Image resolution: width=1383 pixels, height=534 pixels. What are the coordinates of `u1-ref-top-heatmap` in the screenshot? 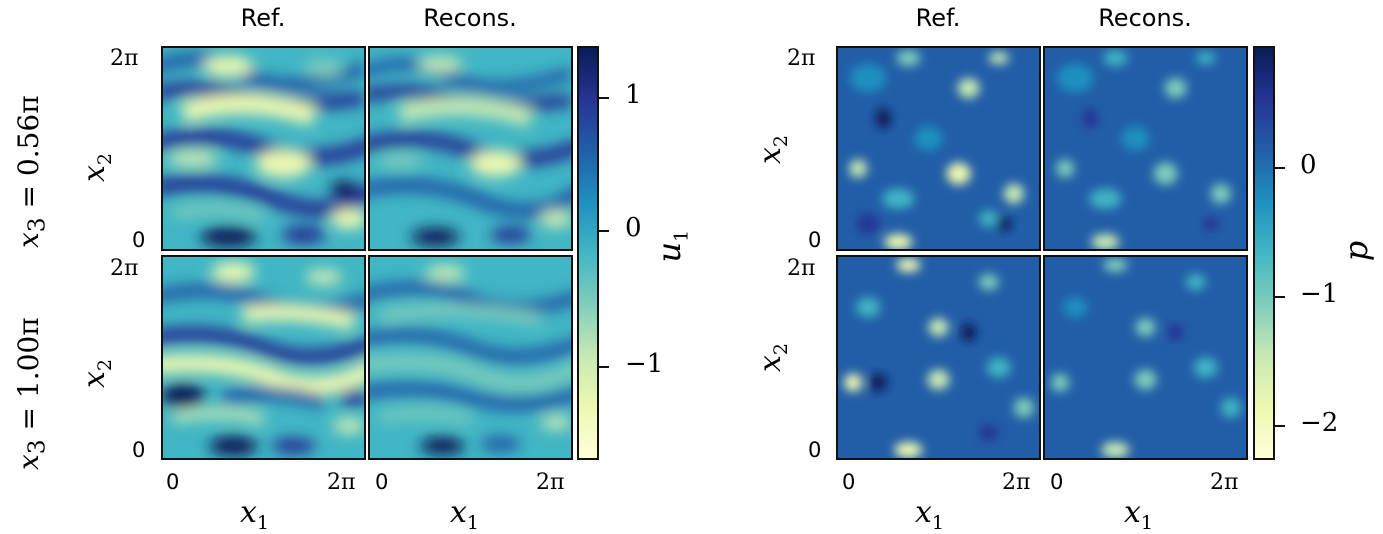 It's located at (263, 148).